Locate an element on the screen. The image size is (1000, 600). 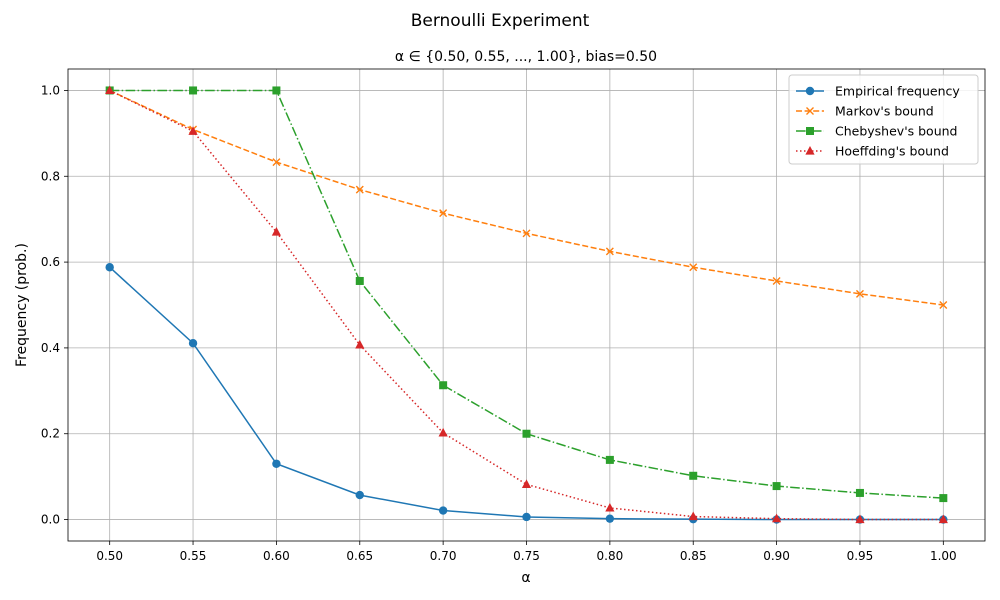
chart-title: α ∈ {0.50, 0.55, ..., 1.00}, bias=0.50 is located at coordinates (526, 57).